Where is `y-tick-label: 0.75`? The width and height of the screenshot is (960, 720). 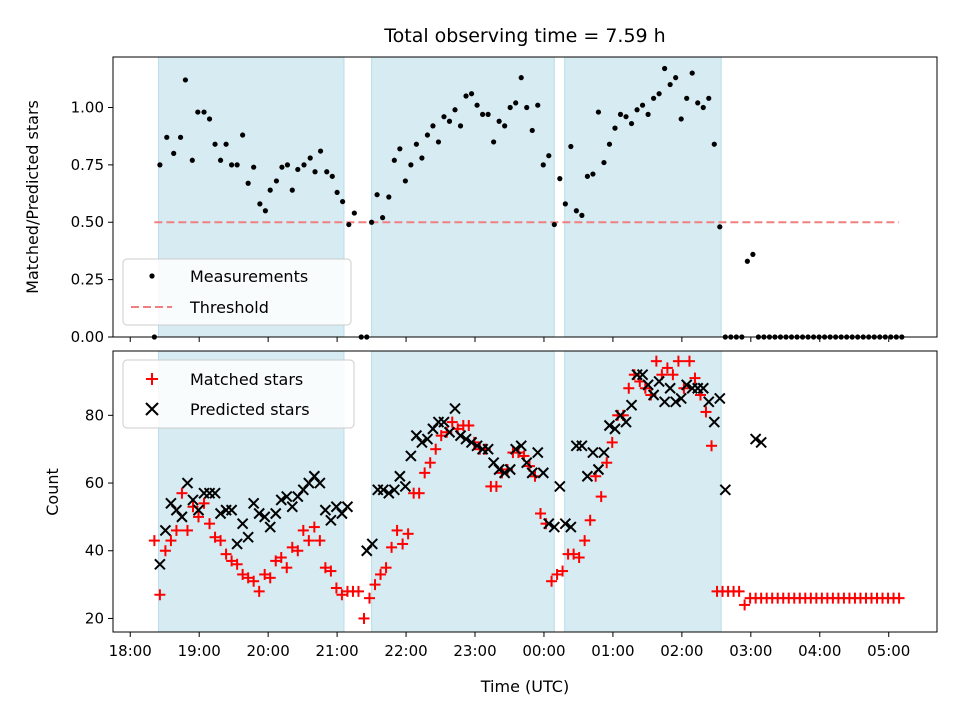
y-tick-label: 0.75 is located at coordinates (87, 165).